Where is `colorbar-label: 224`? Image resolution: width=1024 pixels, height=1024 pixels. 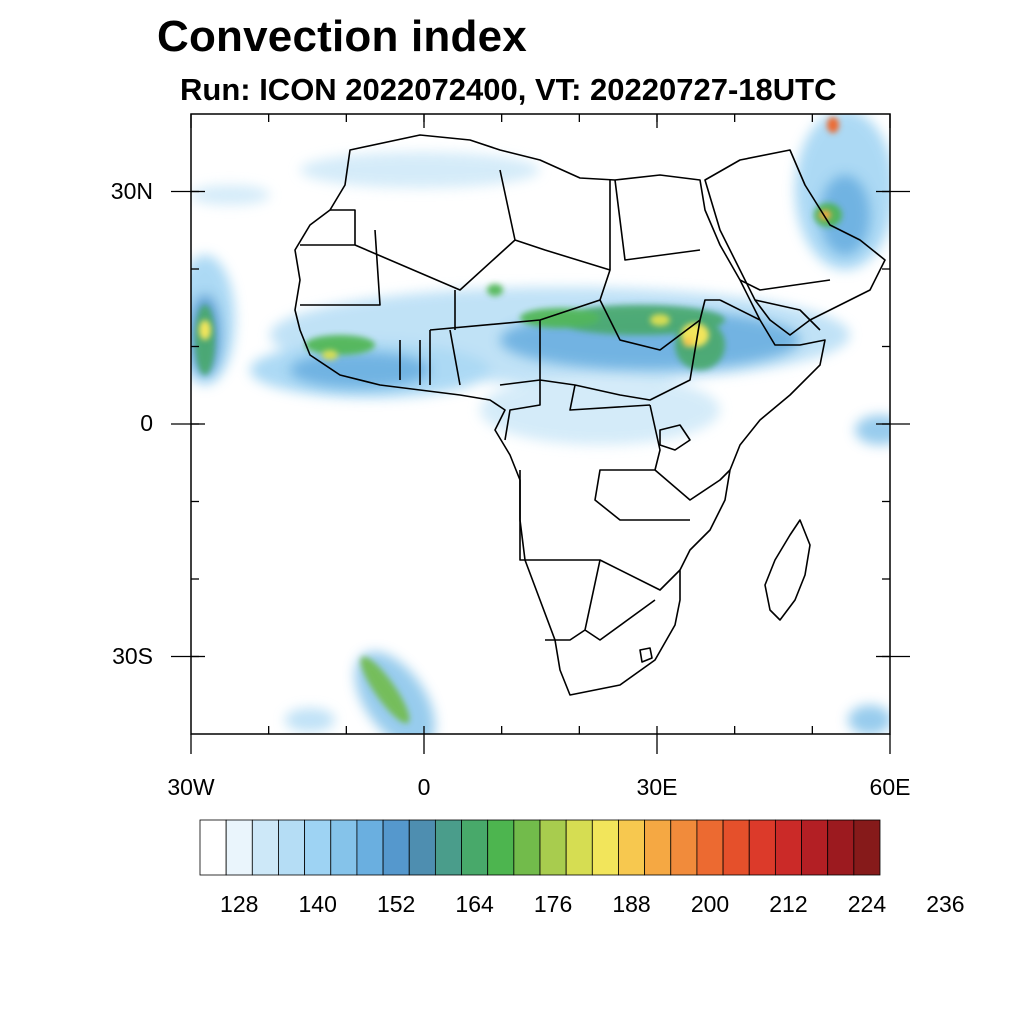 colorbar-label: 224 is located at coordinates (867, 904).